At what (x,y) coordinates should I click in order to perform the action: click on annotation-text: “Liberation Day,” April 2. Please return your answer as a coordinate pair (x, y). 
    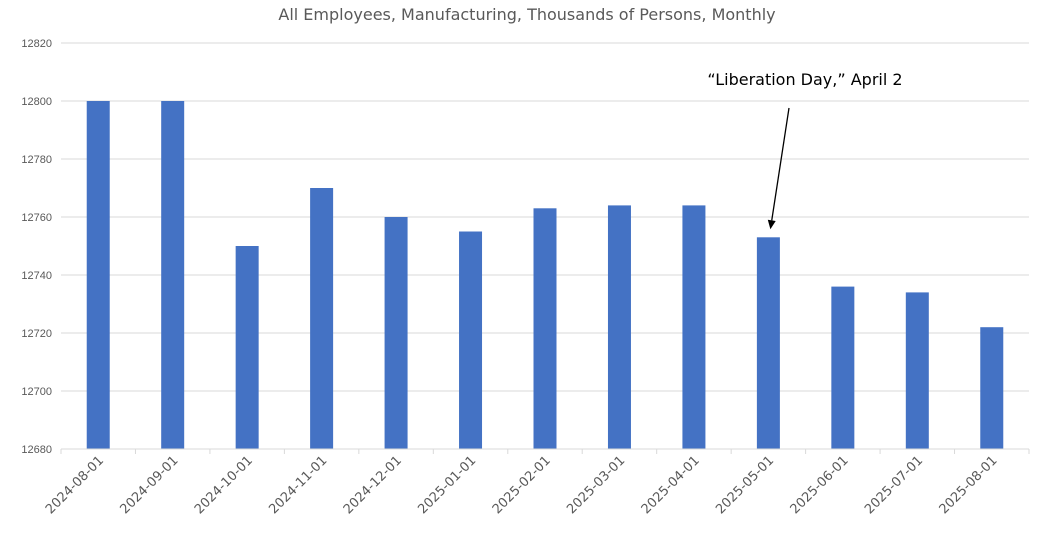
    Looking at the image, I should click on (804, 79).